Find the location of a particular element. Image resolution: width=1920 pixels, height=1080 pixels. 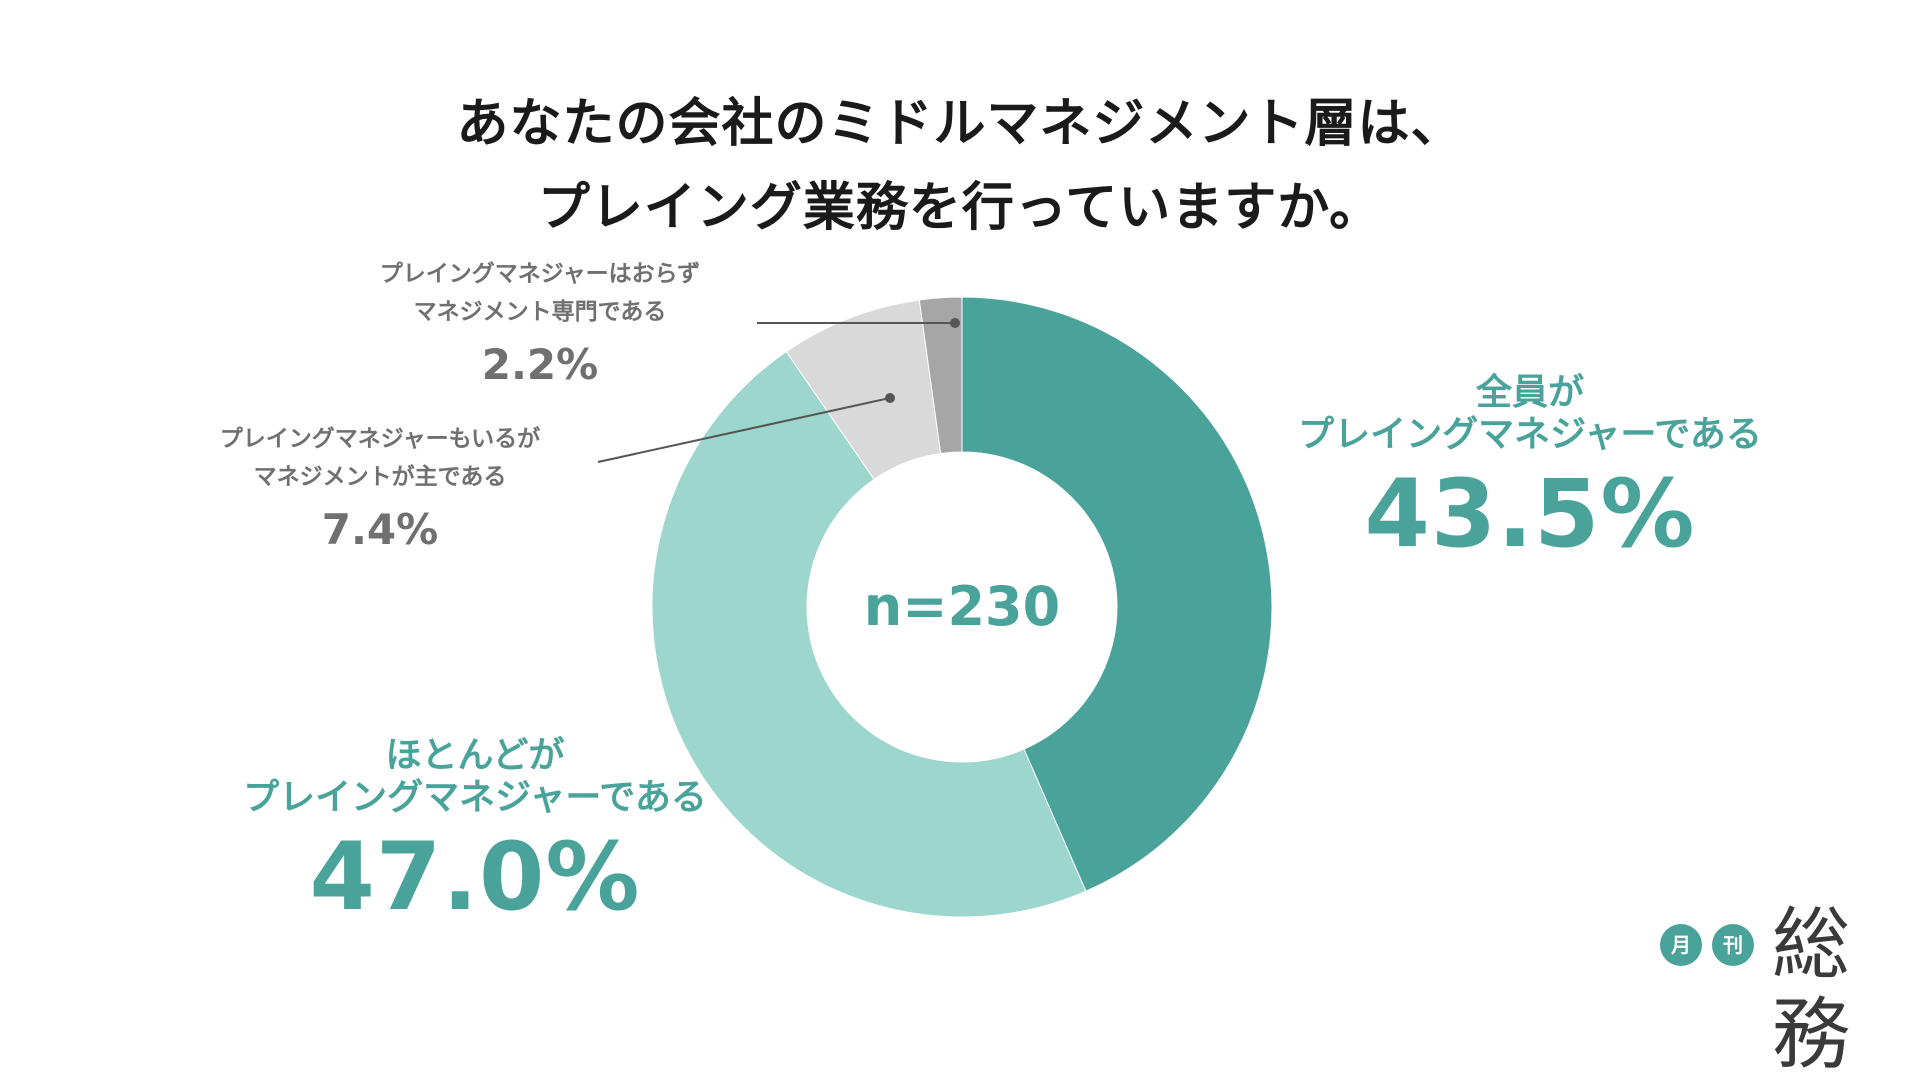

leader-dot-some-playing is located at coordinates (890, 398).